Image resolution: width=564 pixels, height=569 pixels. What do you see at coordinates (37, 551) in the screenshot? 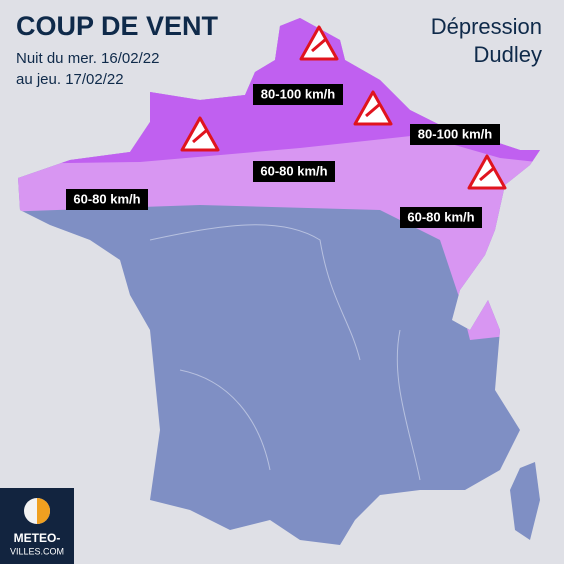
I see `logo-text: VILLES.COM` at bounding box center [37, 551].